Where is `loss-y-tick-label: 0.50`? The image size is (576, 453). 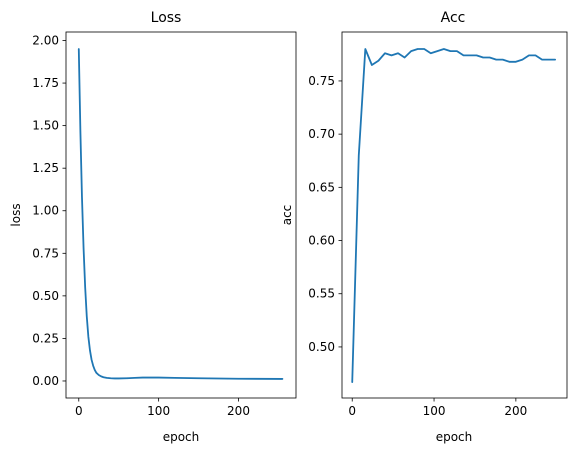 loss-y-tick-label: 0.50 is located at coordinates (45, 296).